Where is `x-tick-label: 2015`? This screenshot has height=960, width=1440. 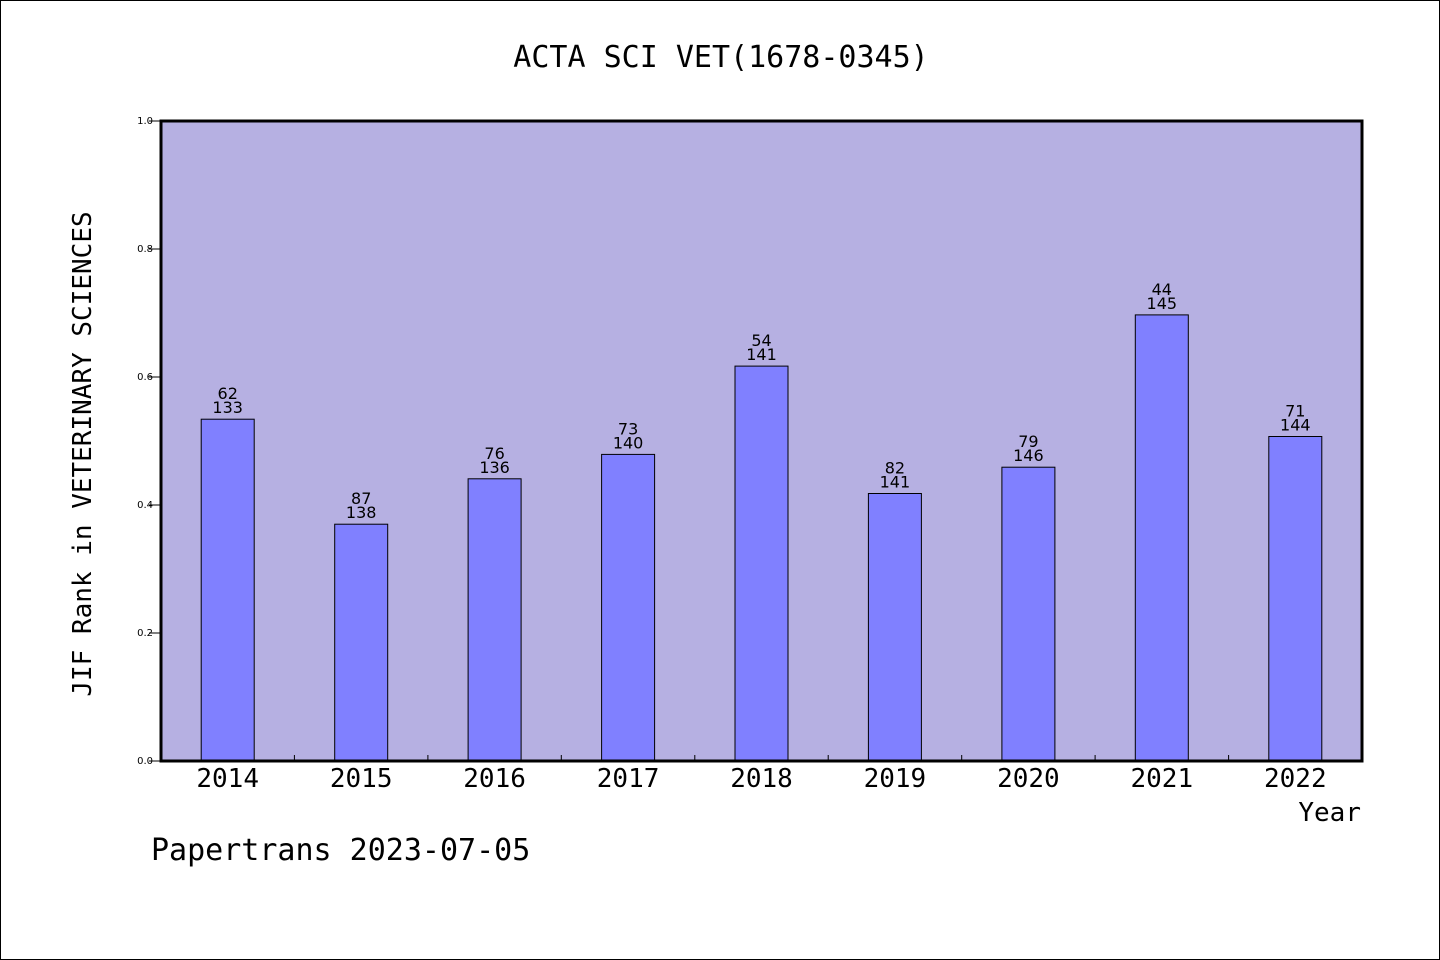 x-tick-label: 2015 is located at coordinates (361, 779).